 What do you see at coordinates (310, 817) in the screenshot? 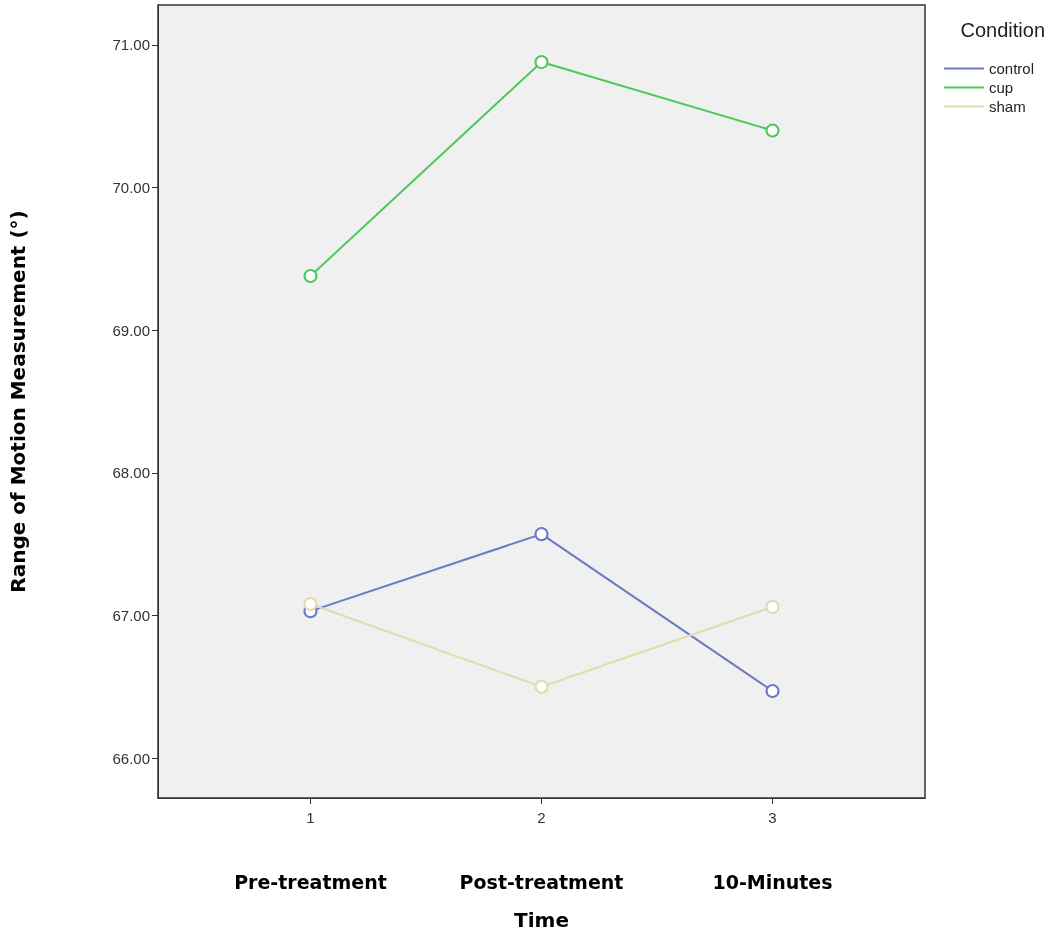
I see `x-tick-label: 1` at bounding box center [310, 817].